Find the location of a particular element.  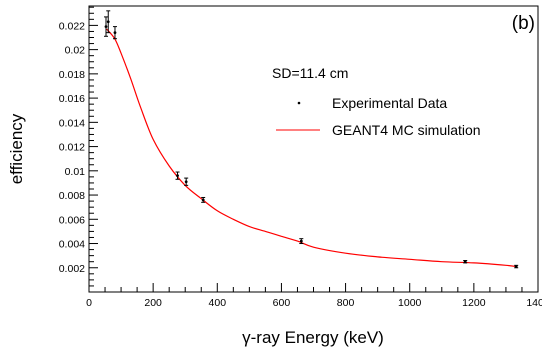

x-tick-label: 200 is located at coordinates (153, 303).